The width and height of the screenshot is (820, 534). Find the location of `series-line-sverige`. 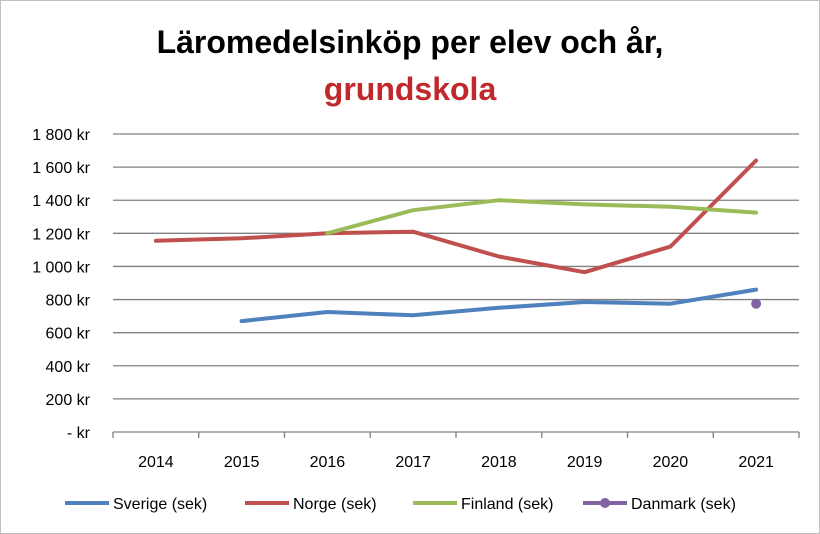

series-line-sverige is located at coordinates (499, 305).